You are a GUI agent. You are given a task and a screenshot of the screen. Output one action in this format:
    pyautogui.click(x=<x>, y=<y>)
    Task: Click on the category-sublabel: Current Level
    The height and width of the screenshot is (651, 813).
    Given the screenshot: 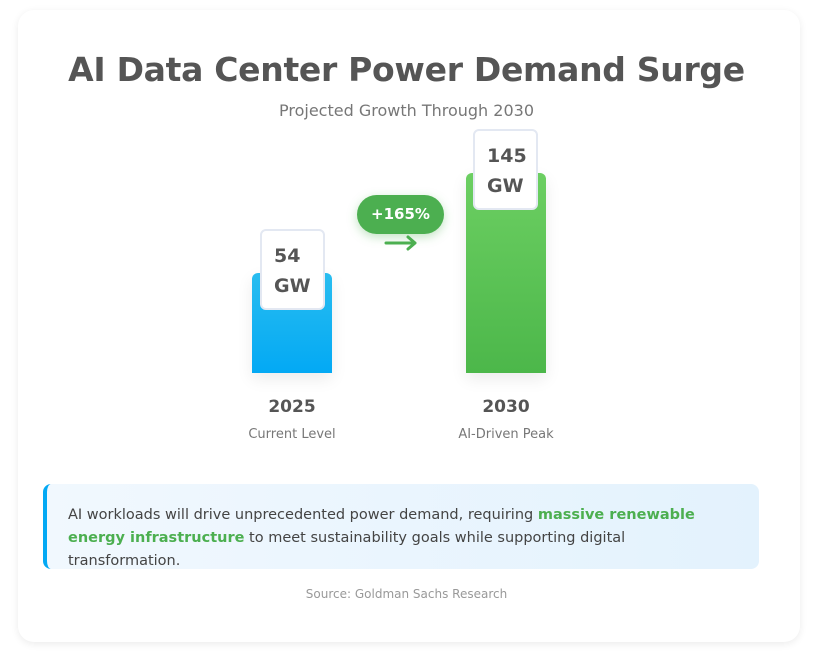 What is the action you would take?
    pyautogui.click(x=292, y=434)
    